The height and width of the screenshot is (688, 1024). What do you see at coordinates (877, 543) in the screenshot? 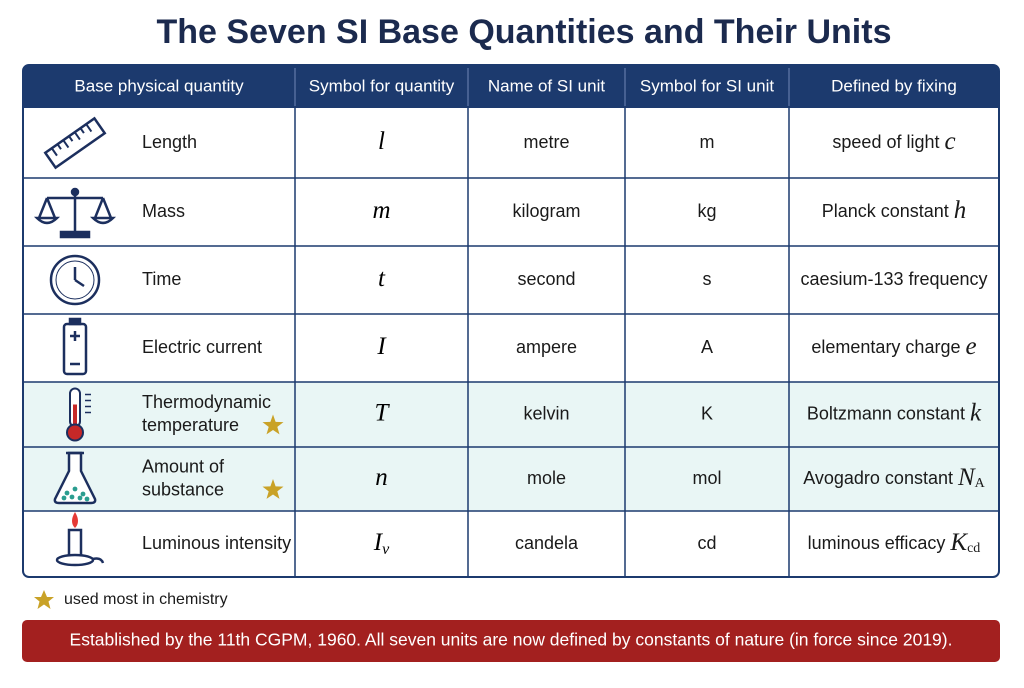
I see `constant-name: luminous efficacy` at bounding box center [877, 543].